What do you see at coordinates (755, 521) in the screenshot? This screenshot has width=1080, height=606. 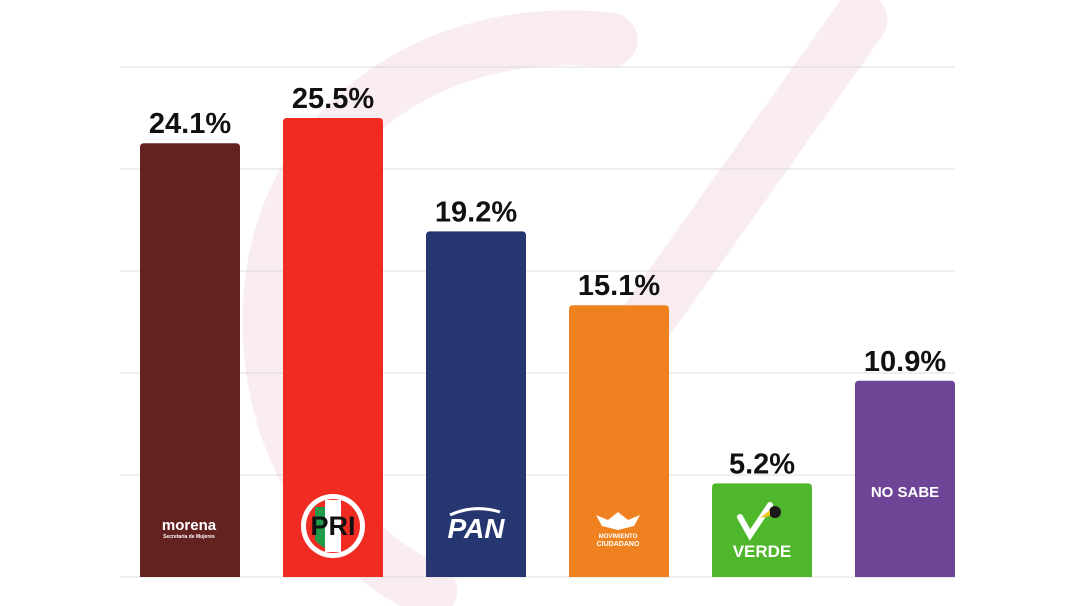 I see `checkmark-icon` at bounding box center [755, 521].